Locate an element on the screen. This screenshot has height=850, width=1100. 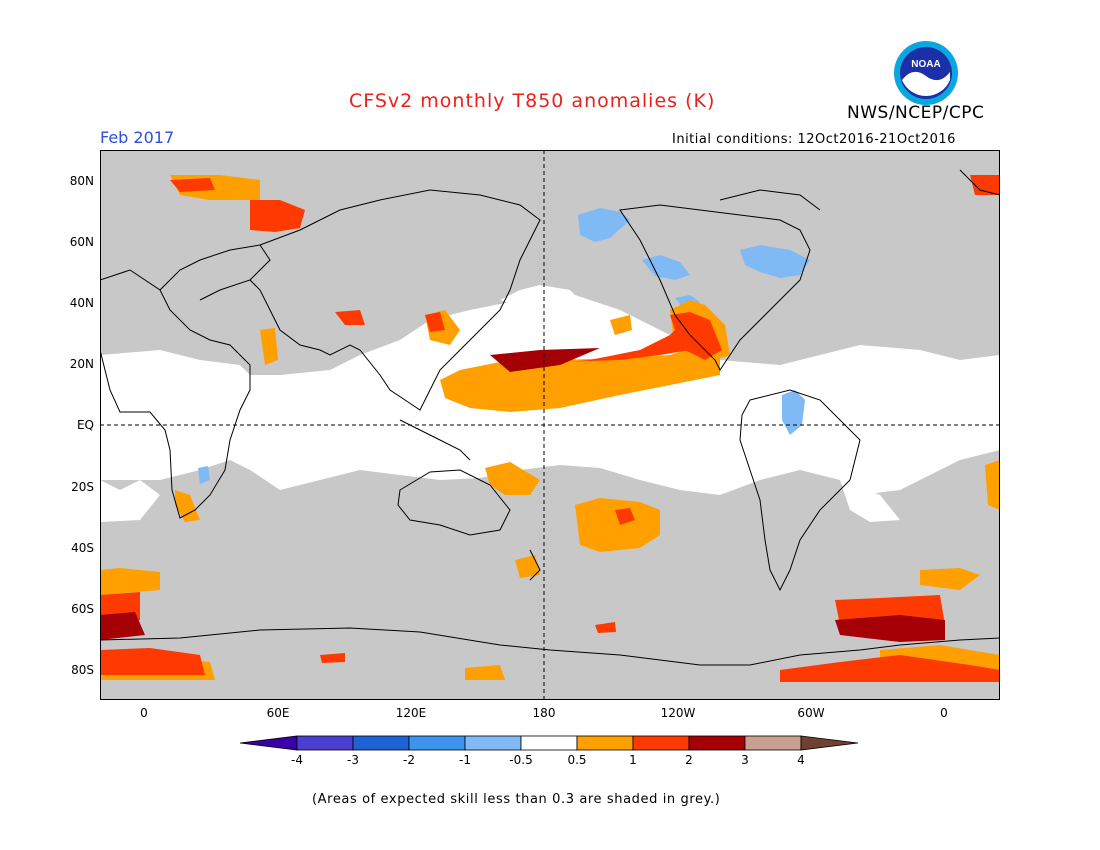
lat-label: 80S is located at coordinates (82, 670).